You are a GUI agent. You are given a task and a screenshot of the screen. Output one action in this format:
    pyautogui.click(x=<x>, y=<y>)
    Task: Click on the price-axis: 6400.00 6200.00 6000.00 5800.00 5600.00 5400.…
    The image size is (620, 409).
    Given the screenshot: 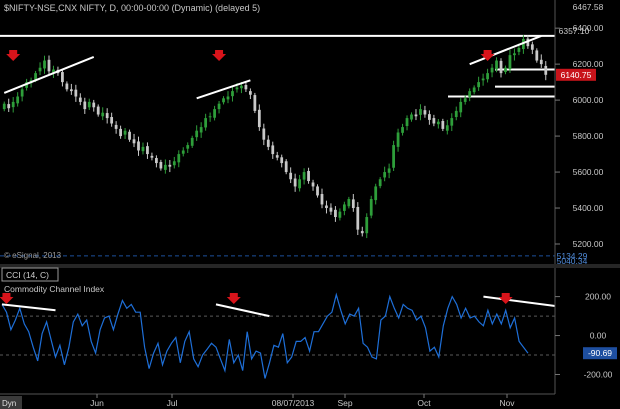 What is the action you would take?
    pyautogui.click(x=579, y=134)
    